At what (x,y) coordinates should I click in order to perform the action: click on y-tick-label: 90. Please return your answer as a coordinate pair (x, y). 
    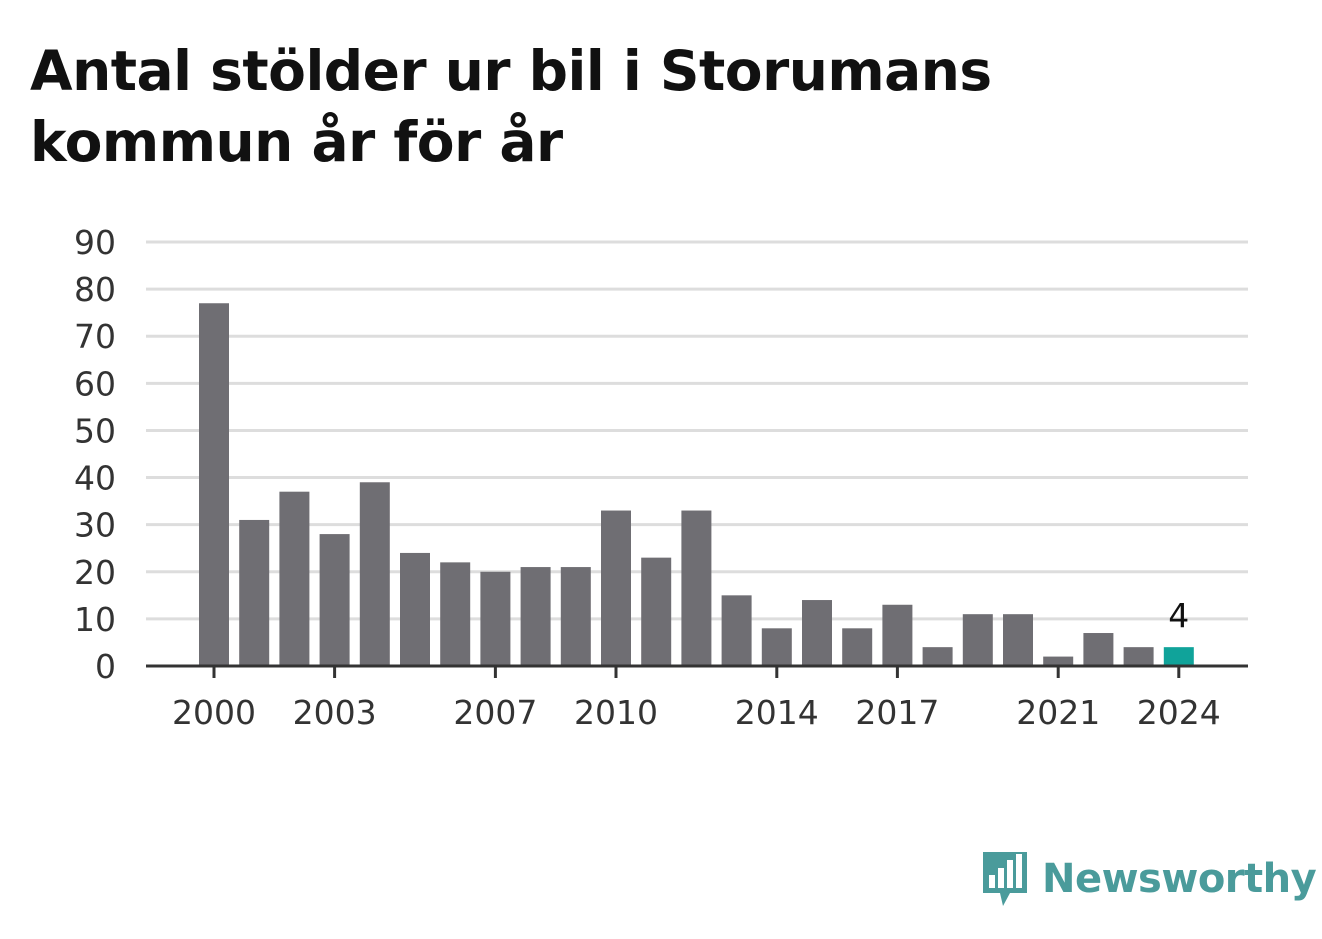
    Looking at the image, I should click on (95, 242).